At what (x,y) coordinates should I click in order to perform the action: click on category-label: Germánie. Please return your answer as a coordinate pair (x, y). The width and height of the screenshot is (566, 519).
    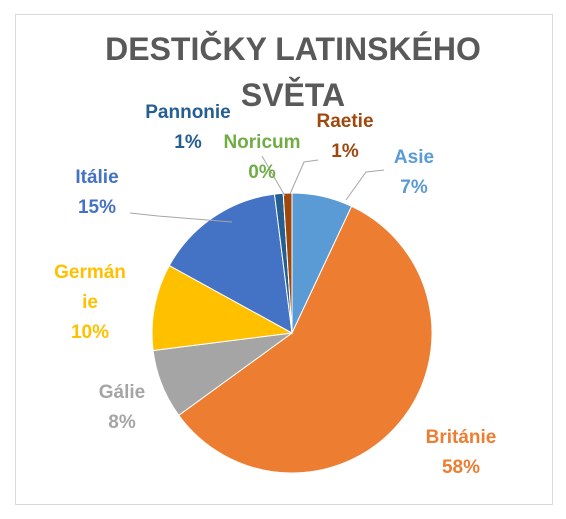
    Looking at the image, I should click on (90, 287).